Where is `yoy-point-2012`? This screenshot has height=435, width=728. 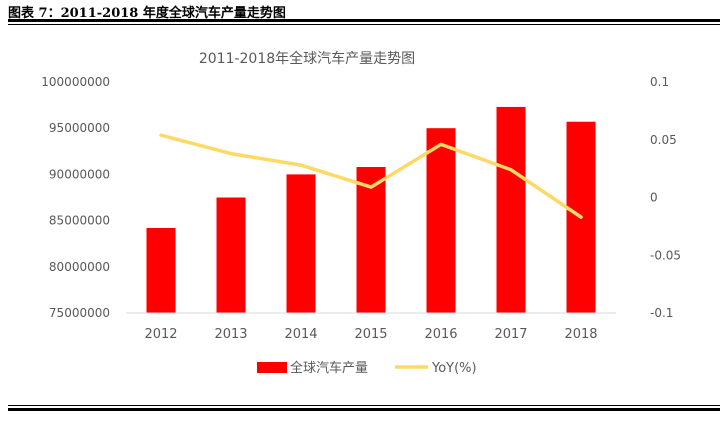 yoy-point-2012 is located at coordinates (161, 135).